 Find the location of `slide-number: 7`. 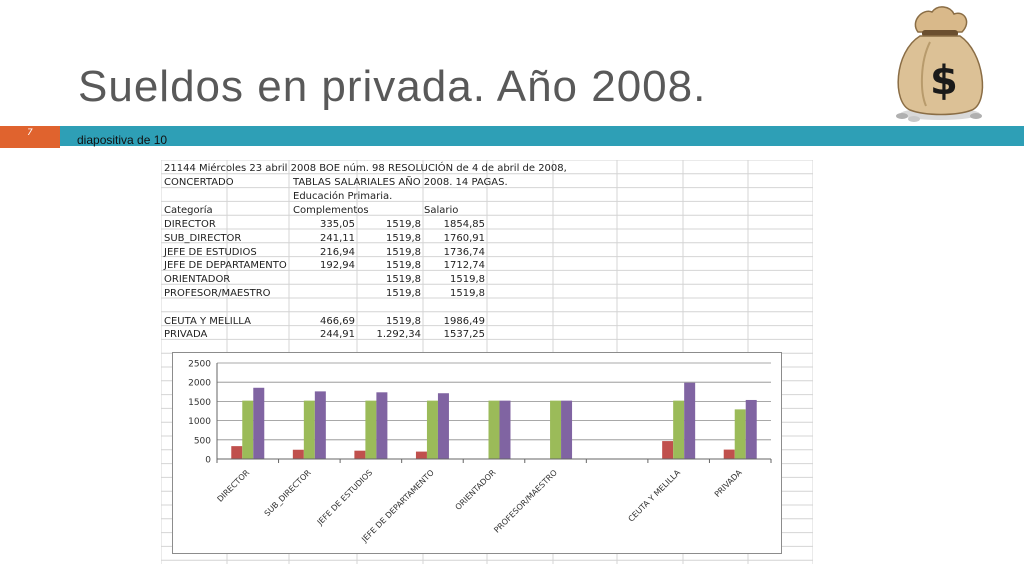

slide-number: 7 is located at coordinates (30, 133).